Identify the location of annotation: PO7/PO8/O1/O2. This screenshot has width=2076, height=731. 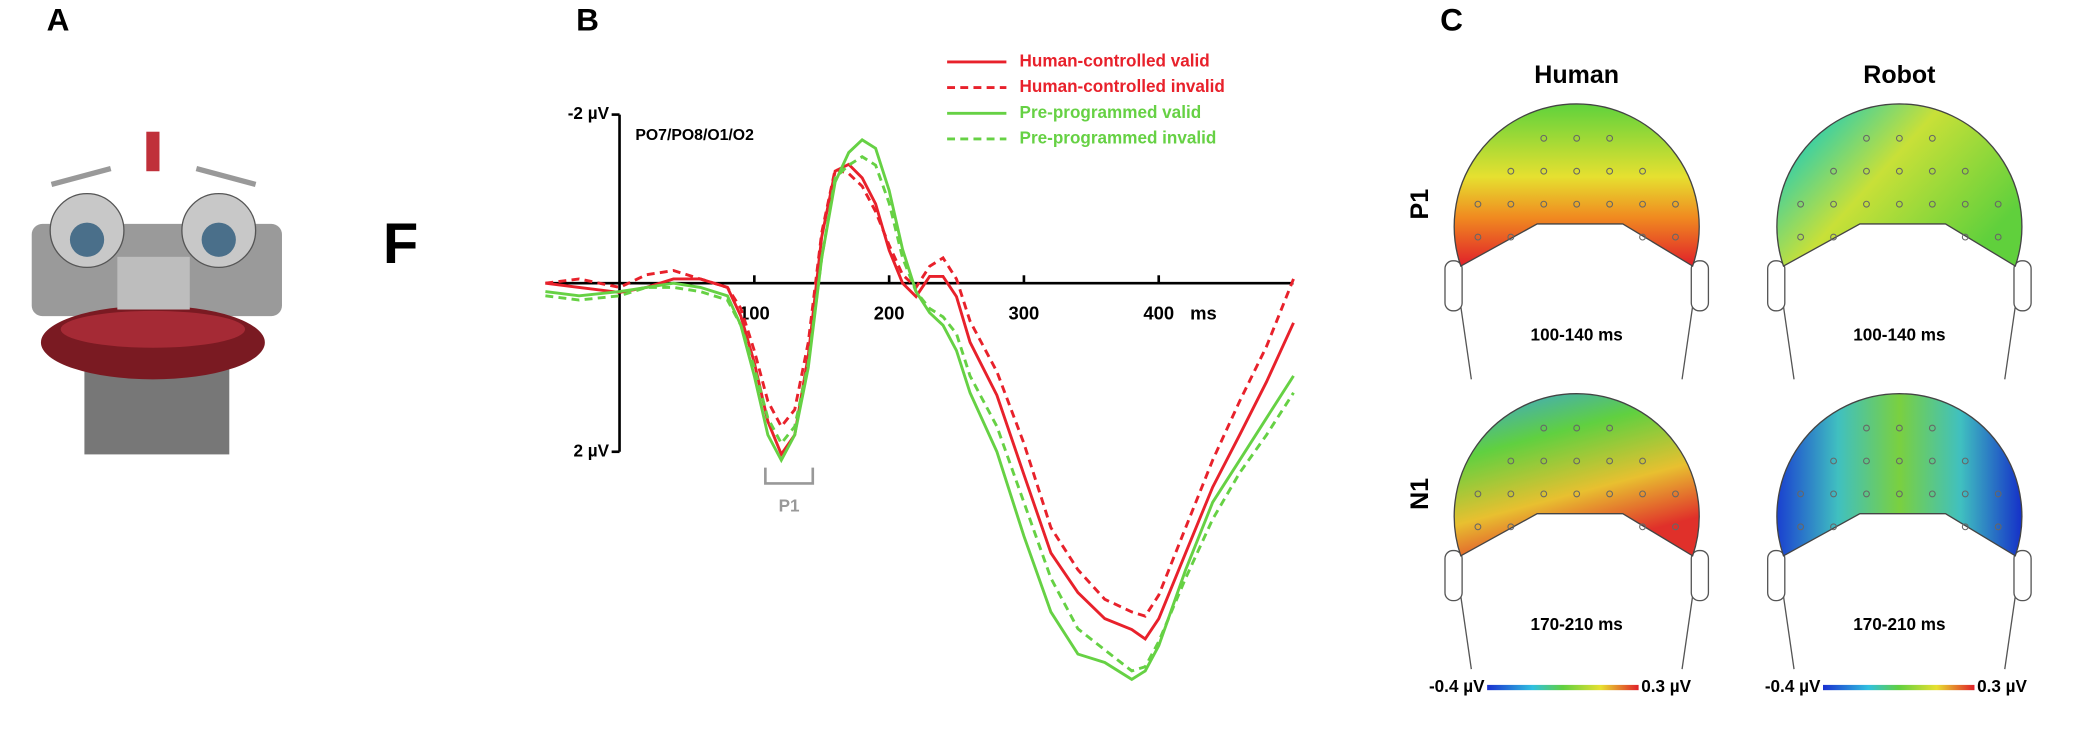
(694, 135).